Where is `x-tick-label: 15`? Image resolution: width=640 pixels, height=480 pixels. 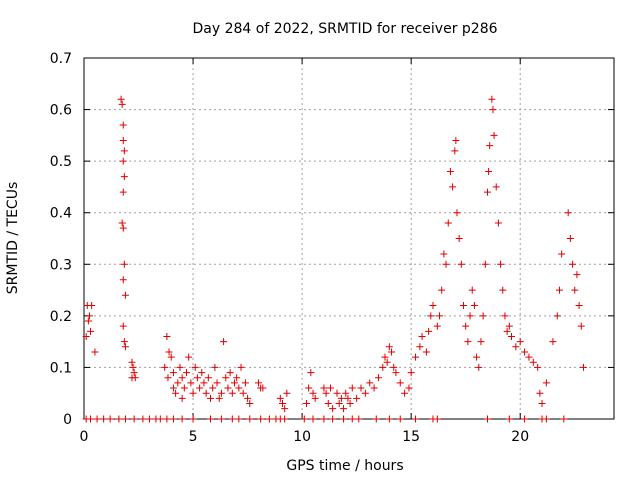 x-tick-label: 15 is located at coordinates (411, 437).